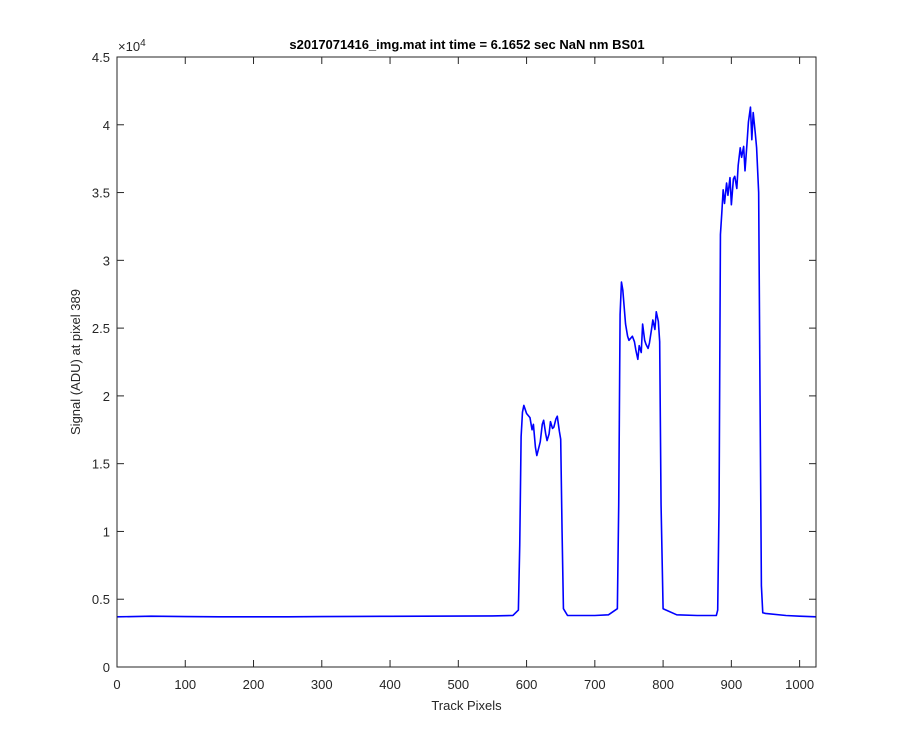  What do you see at coordinates (732, 684) in the screenshot?
I see `x-tick-label: 900` at bounding box center [732, 684].